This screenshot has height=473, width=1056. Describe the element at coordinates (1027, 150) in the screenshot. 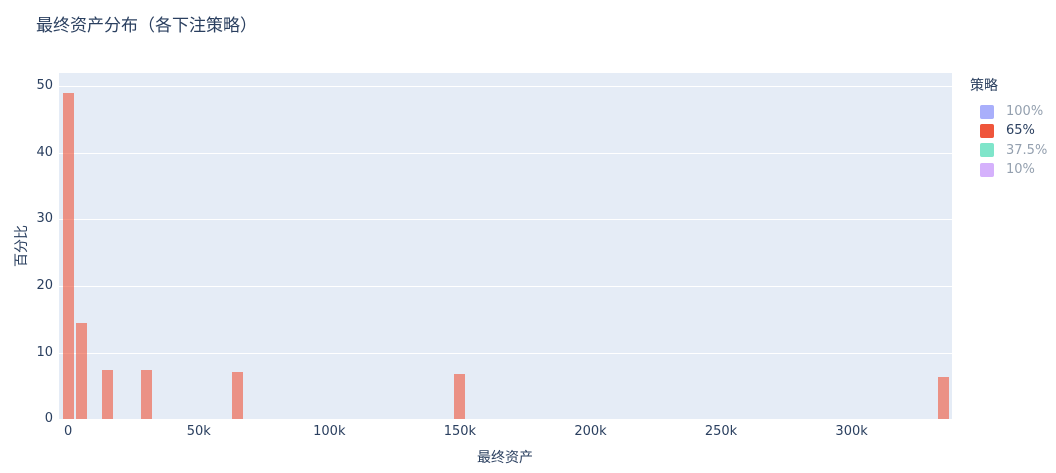

I see `legend-label: 37.5%` at that location.